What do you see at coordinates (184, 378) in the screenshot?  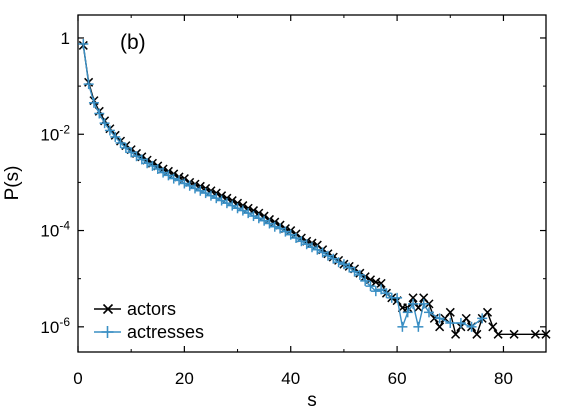 I see `x-tick-label: 20` at bounding box center [184, 378].